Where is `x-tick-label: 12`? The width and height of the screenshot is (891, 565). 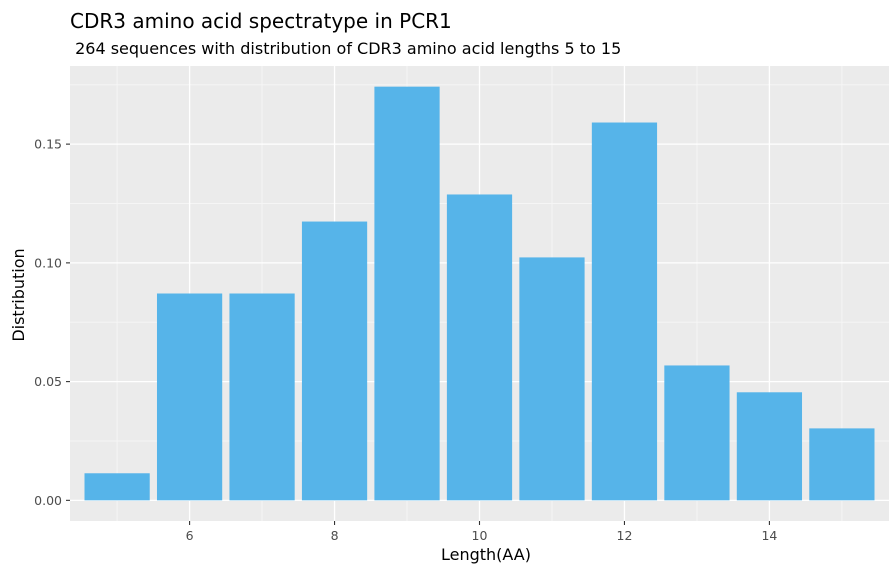
x-tick-label: 12 is located at coordinates (625, 535).